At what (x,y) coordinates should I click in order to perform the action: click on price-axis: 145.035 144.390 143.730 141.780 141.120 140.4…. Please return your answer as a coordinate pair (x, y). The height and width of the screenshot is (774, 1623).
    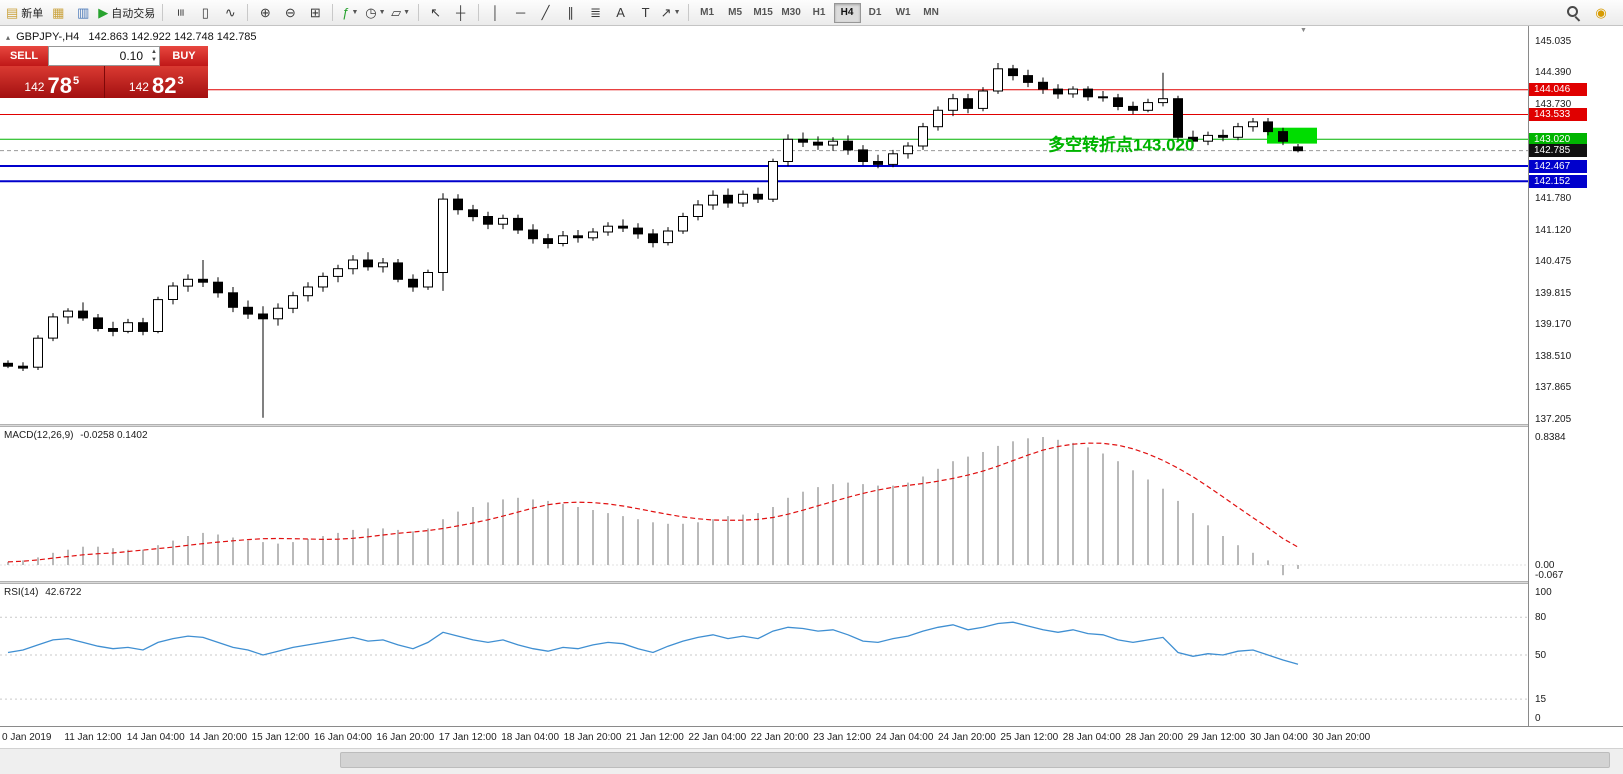
    Looking at the image, I should click on (1575, 376).